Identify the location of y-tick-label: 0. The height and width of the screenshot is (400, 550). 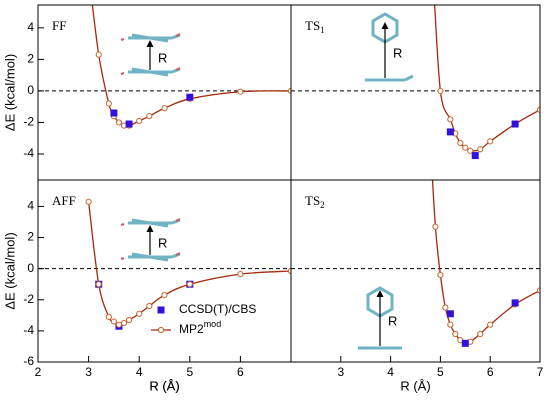
(30, 90).